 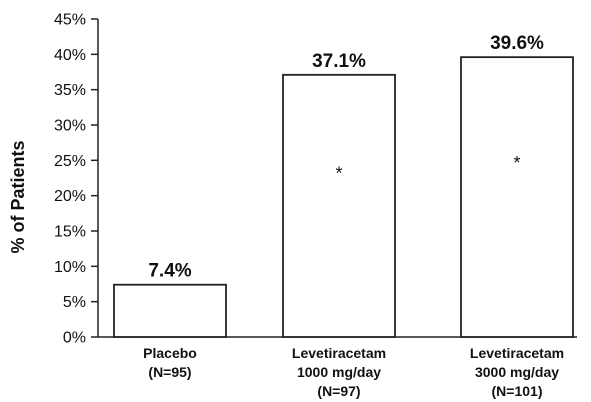 I want to click on category-label: 3000 mg/day, so click(x=517, y=372).